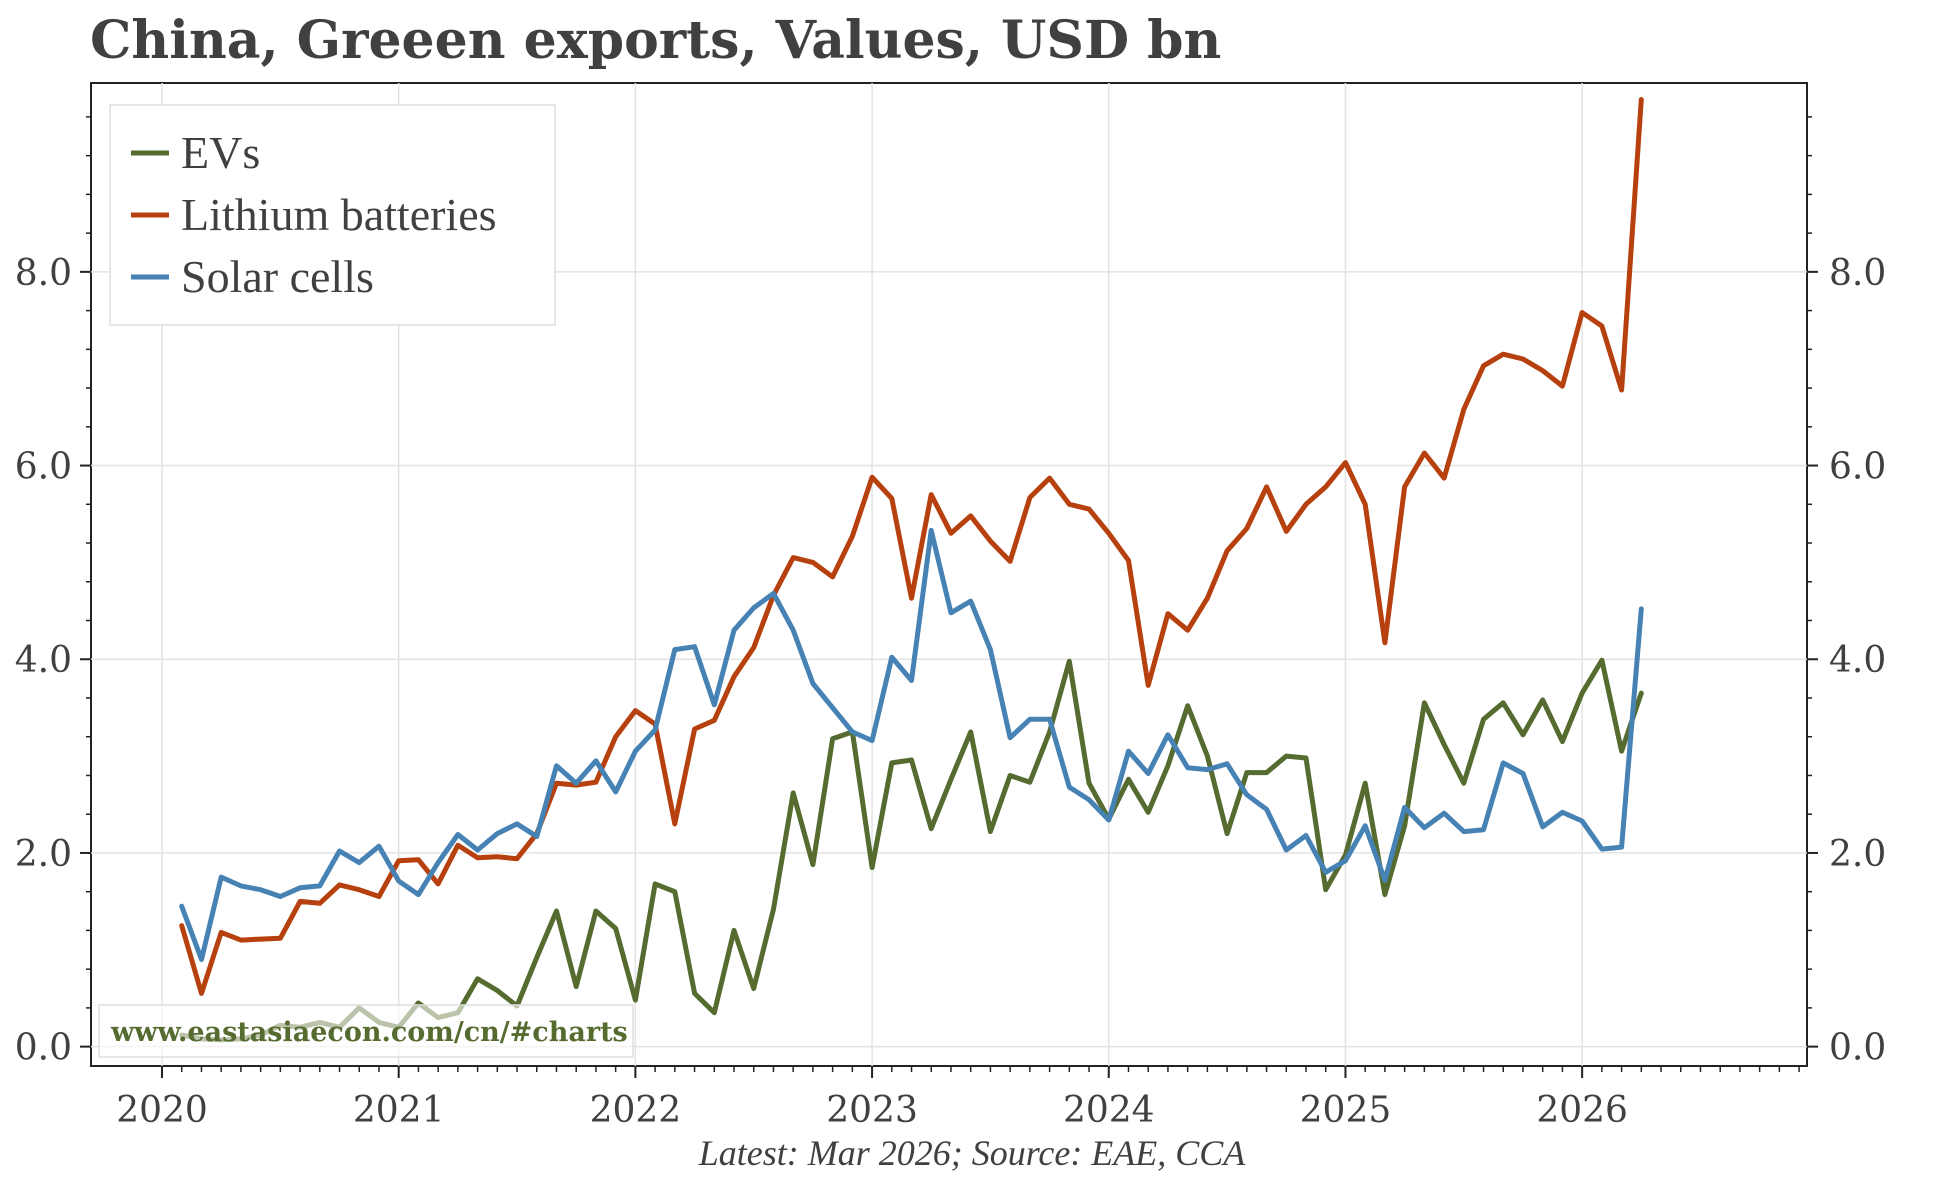 The width and height of the screenshot is (1944, 1178). What do you see at coordinates (43, 854) in the screenshot?
I see `y-tick-label-left: 2.0` at bounding box center [43, 854].